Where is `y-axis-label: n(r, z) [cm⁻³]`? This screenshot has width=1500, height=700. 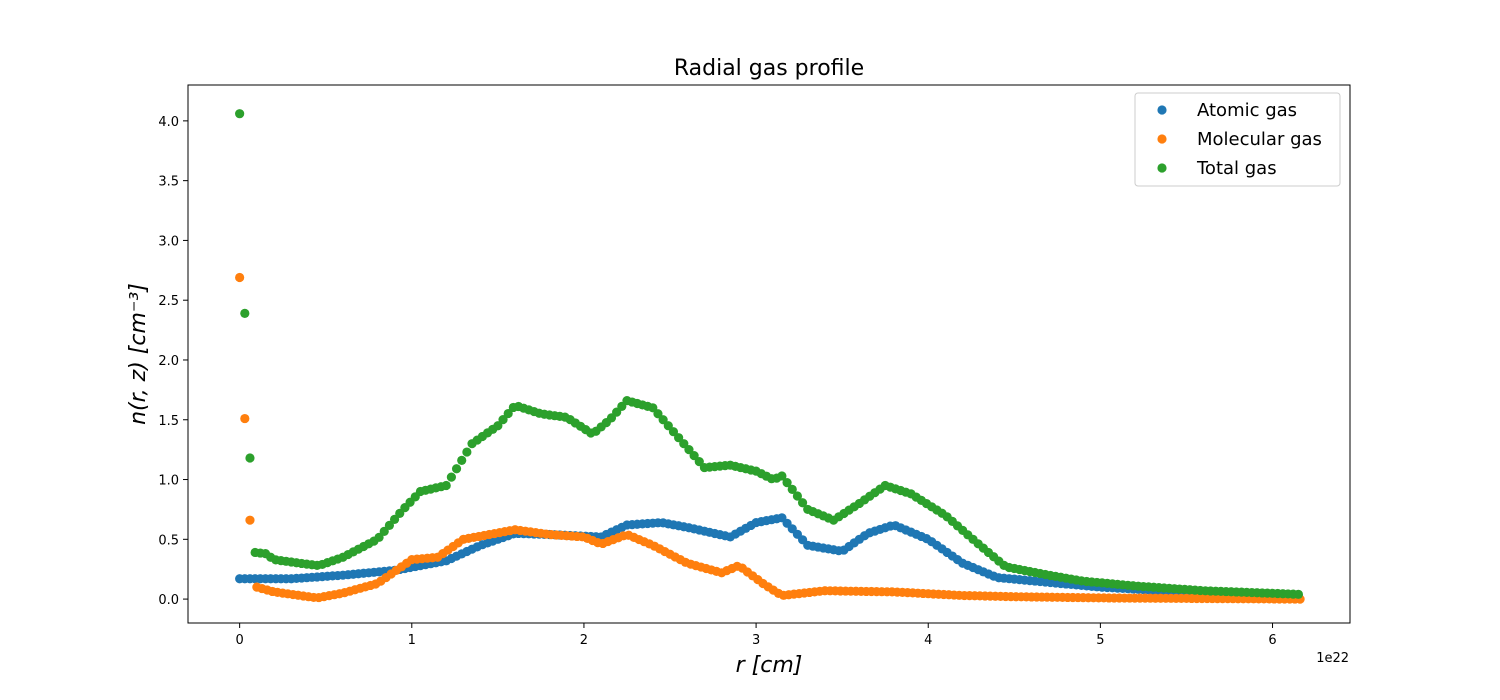 y-axis-label: n(r, z) [cm⁻³] is located at coordinates (138, 354).